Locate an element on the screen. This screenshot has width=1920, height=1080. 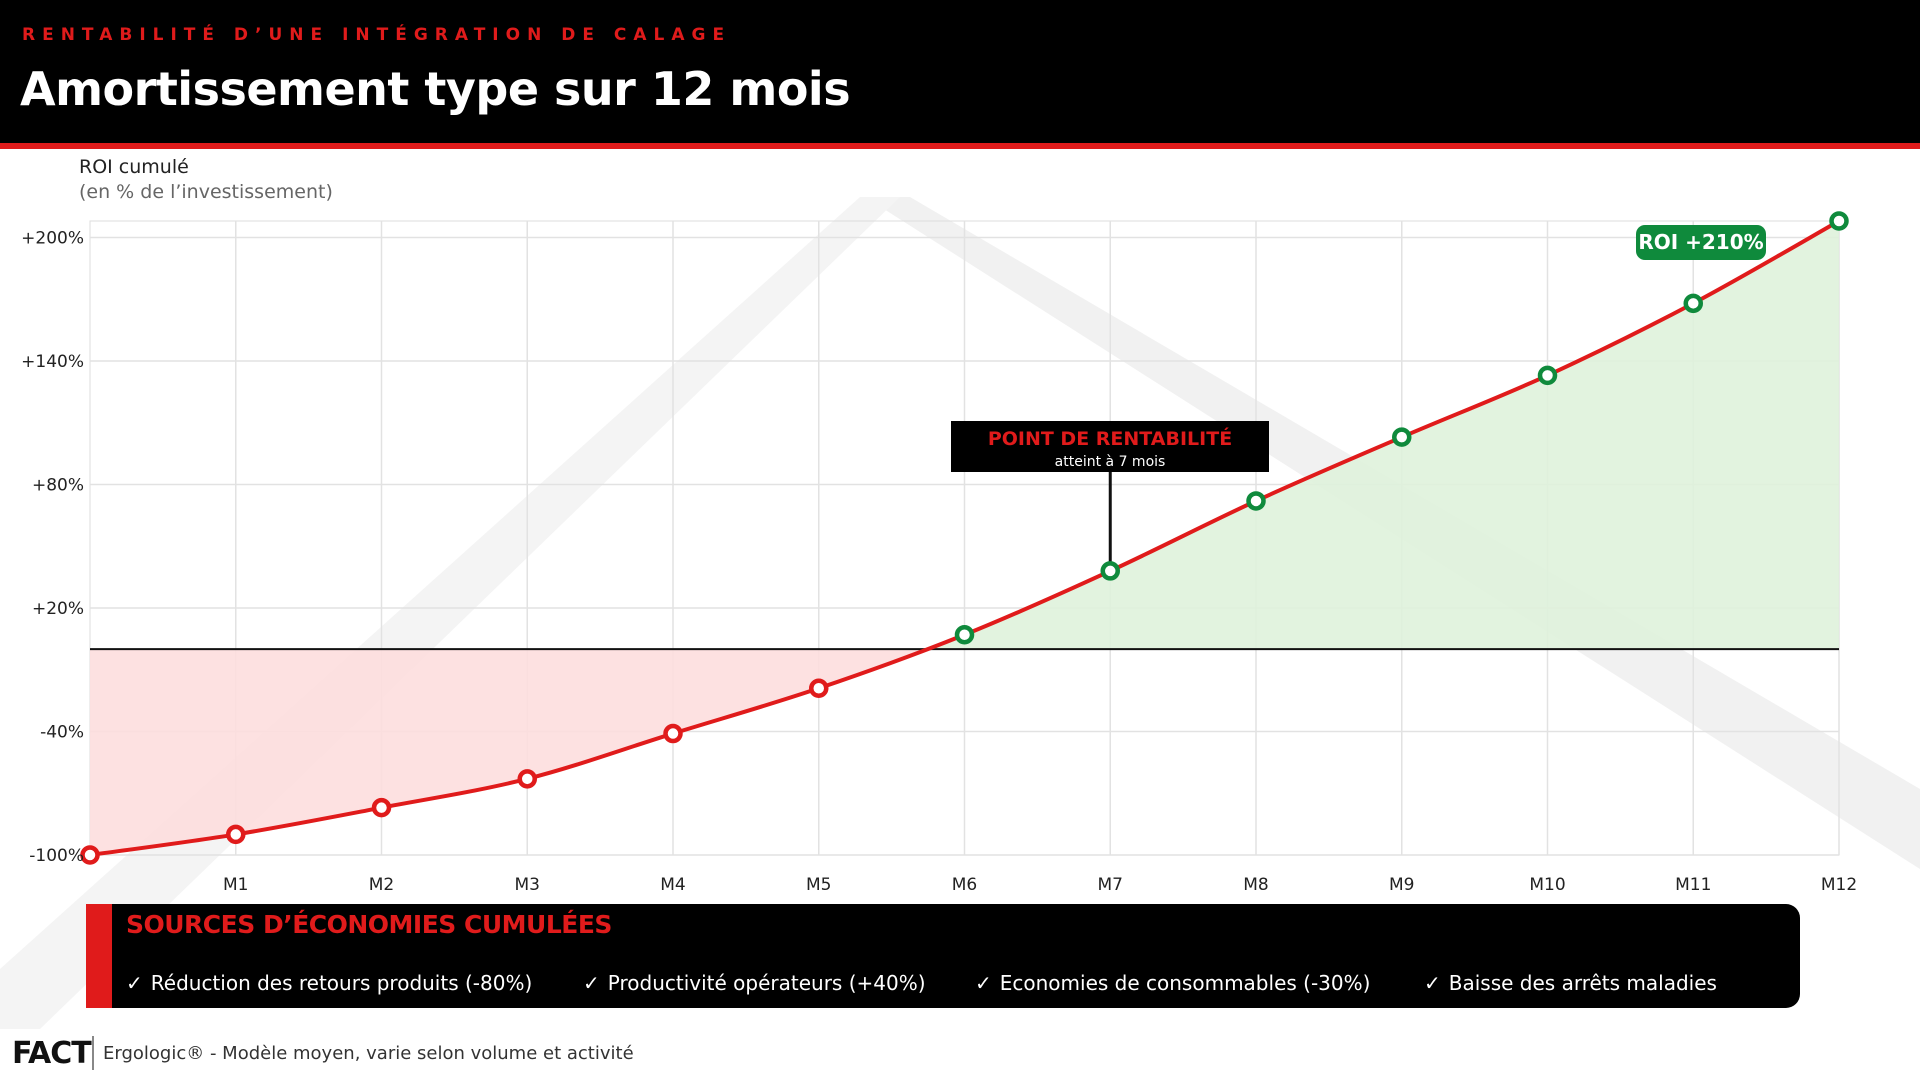
source-item: ✓ Baisse des arrêts maladies is located at coordinates (1570, 983).